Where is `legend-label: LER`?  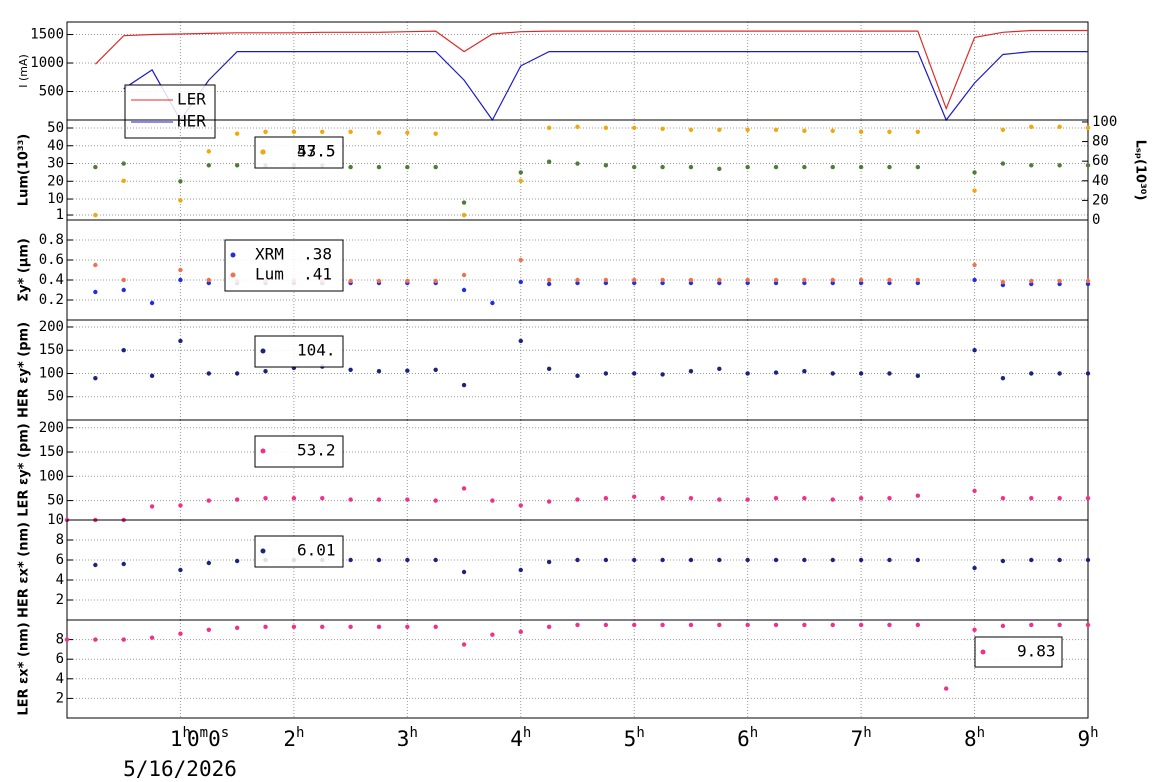
legend-label: LER is located at coordinates (191, 99).